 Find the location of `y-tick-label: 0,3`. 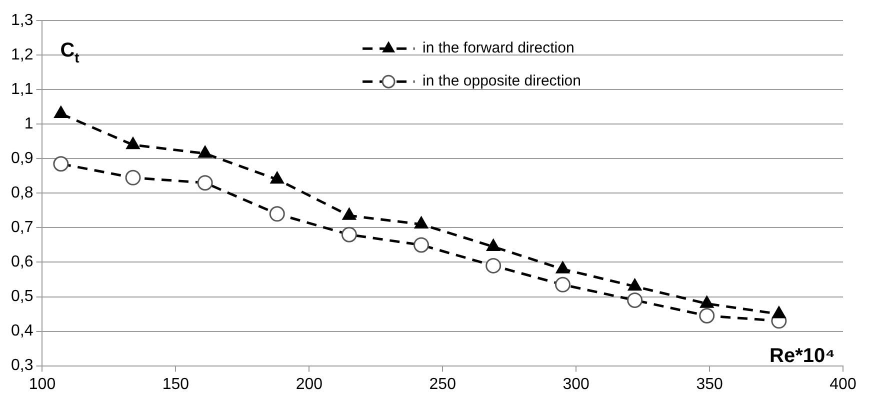

y-tick-label: 0,3 is located at coordinates (22, 365).